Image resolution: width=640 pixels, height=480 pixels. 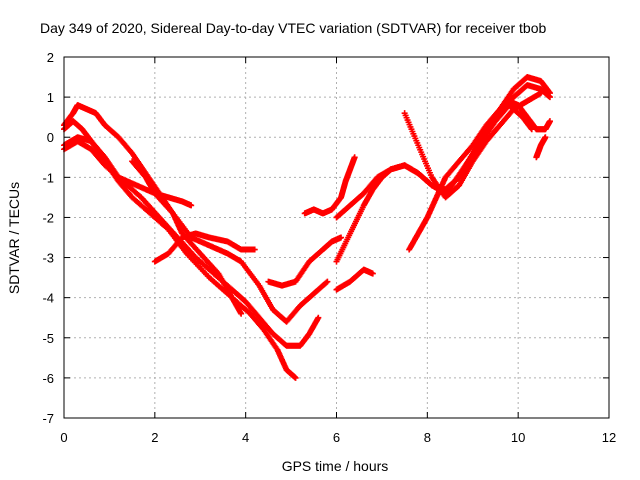 What do you see at coordinates (50, 57) in the screenshot?
I see `y-tick-label: 2` at bounding box center [50, 57].